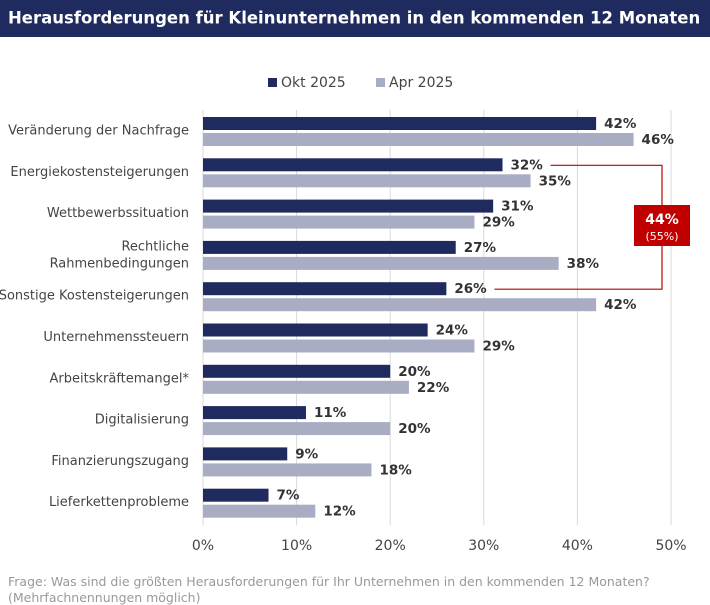 This screenshot has height=605, width=710. Describe the element at coordinates (555, 181) in the screenshot. I see `value-label: 35%` at that location.